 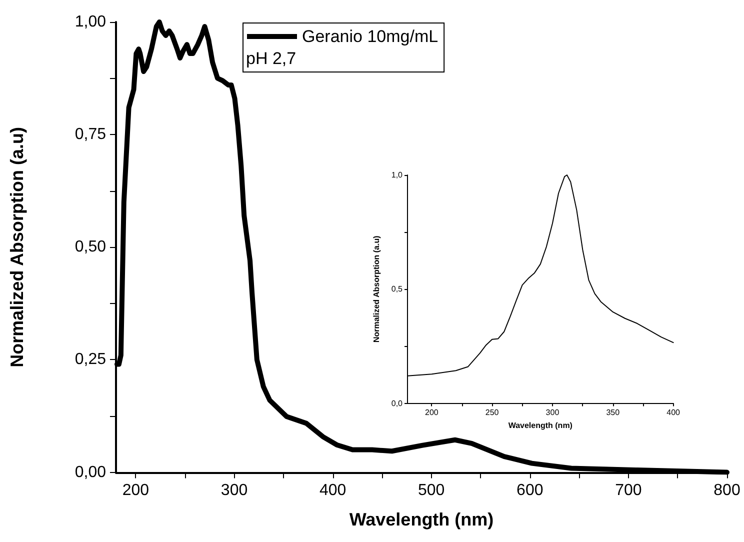 What do you see at coordinates (271, 58) in the screenshot?
I see `legend-title: pH 2,7` at bounding box center [271, 58].